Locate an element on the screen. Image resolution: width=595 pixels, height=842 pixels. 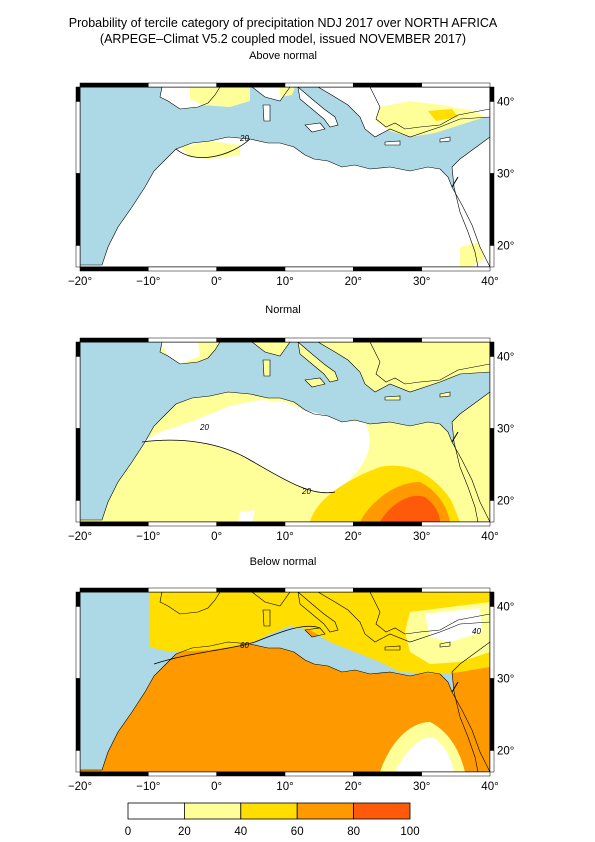
legend-tick-label: 60 is located at coordinates (297, 832).